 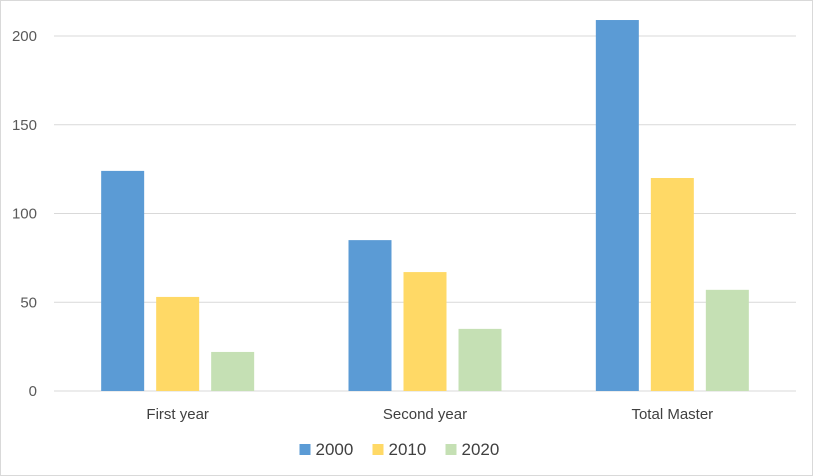 I want to click on y-tick-label: 100, so click(x=24, y=214).